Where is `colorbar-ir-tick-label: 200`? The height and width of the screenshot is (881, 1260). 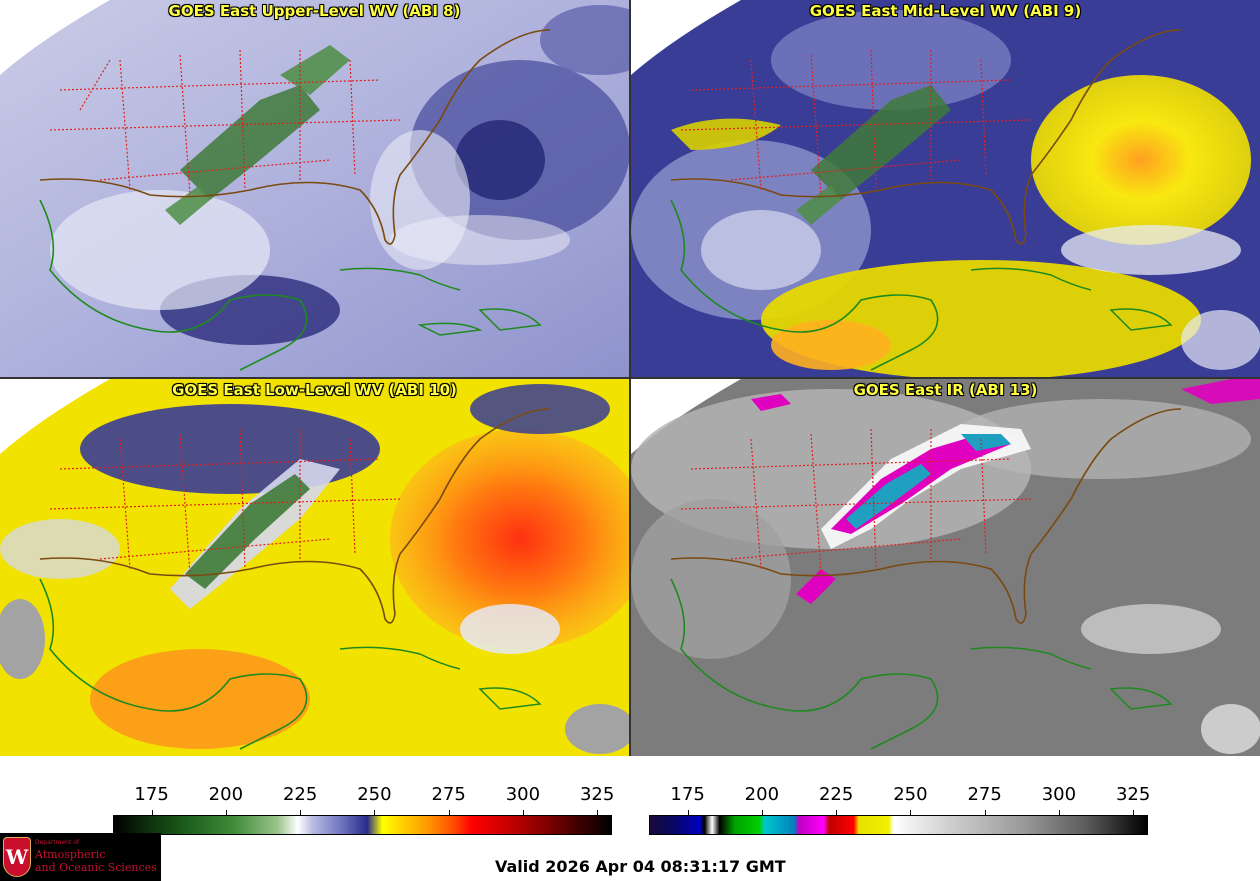
colorbar-ir-tick-label: 200 is located at coordinates (762, 794).